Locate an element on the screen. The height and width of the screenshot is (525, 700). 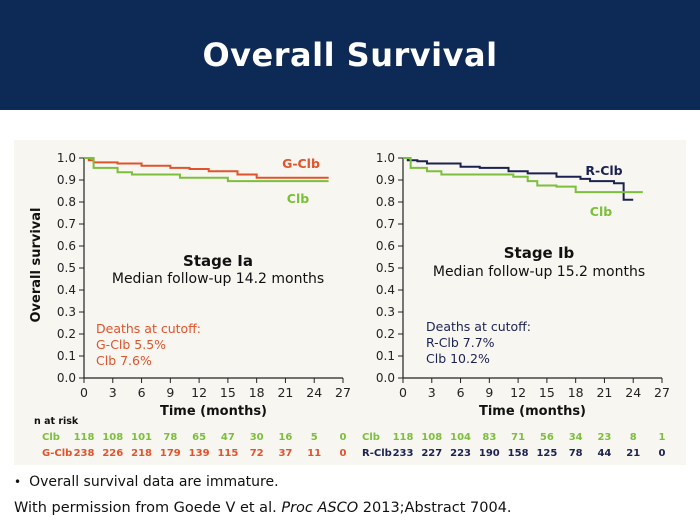
y-tick-label: 0.5 is located at coordinates (66, 268).